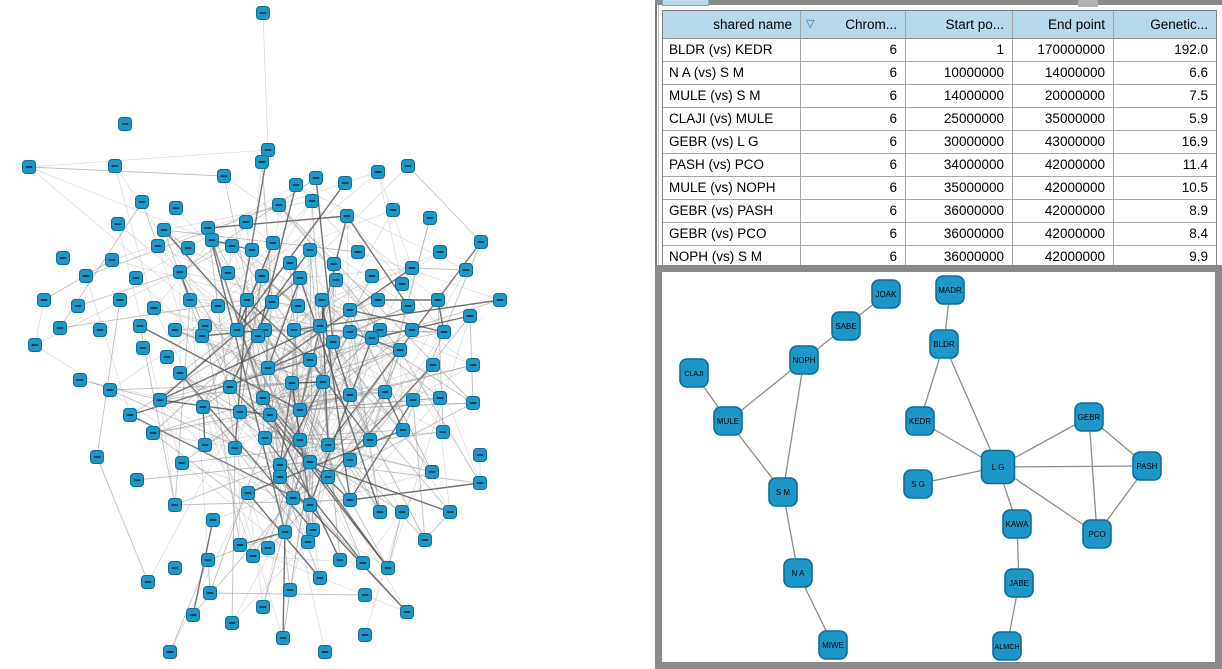 The height and width of the screenshot is (669, 1222). What do you see at coordinates (1165, 257) in the screenshot?
I see `cell-value: 9.9` at bounding box center [1165, 257].